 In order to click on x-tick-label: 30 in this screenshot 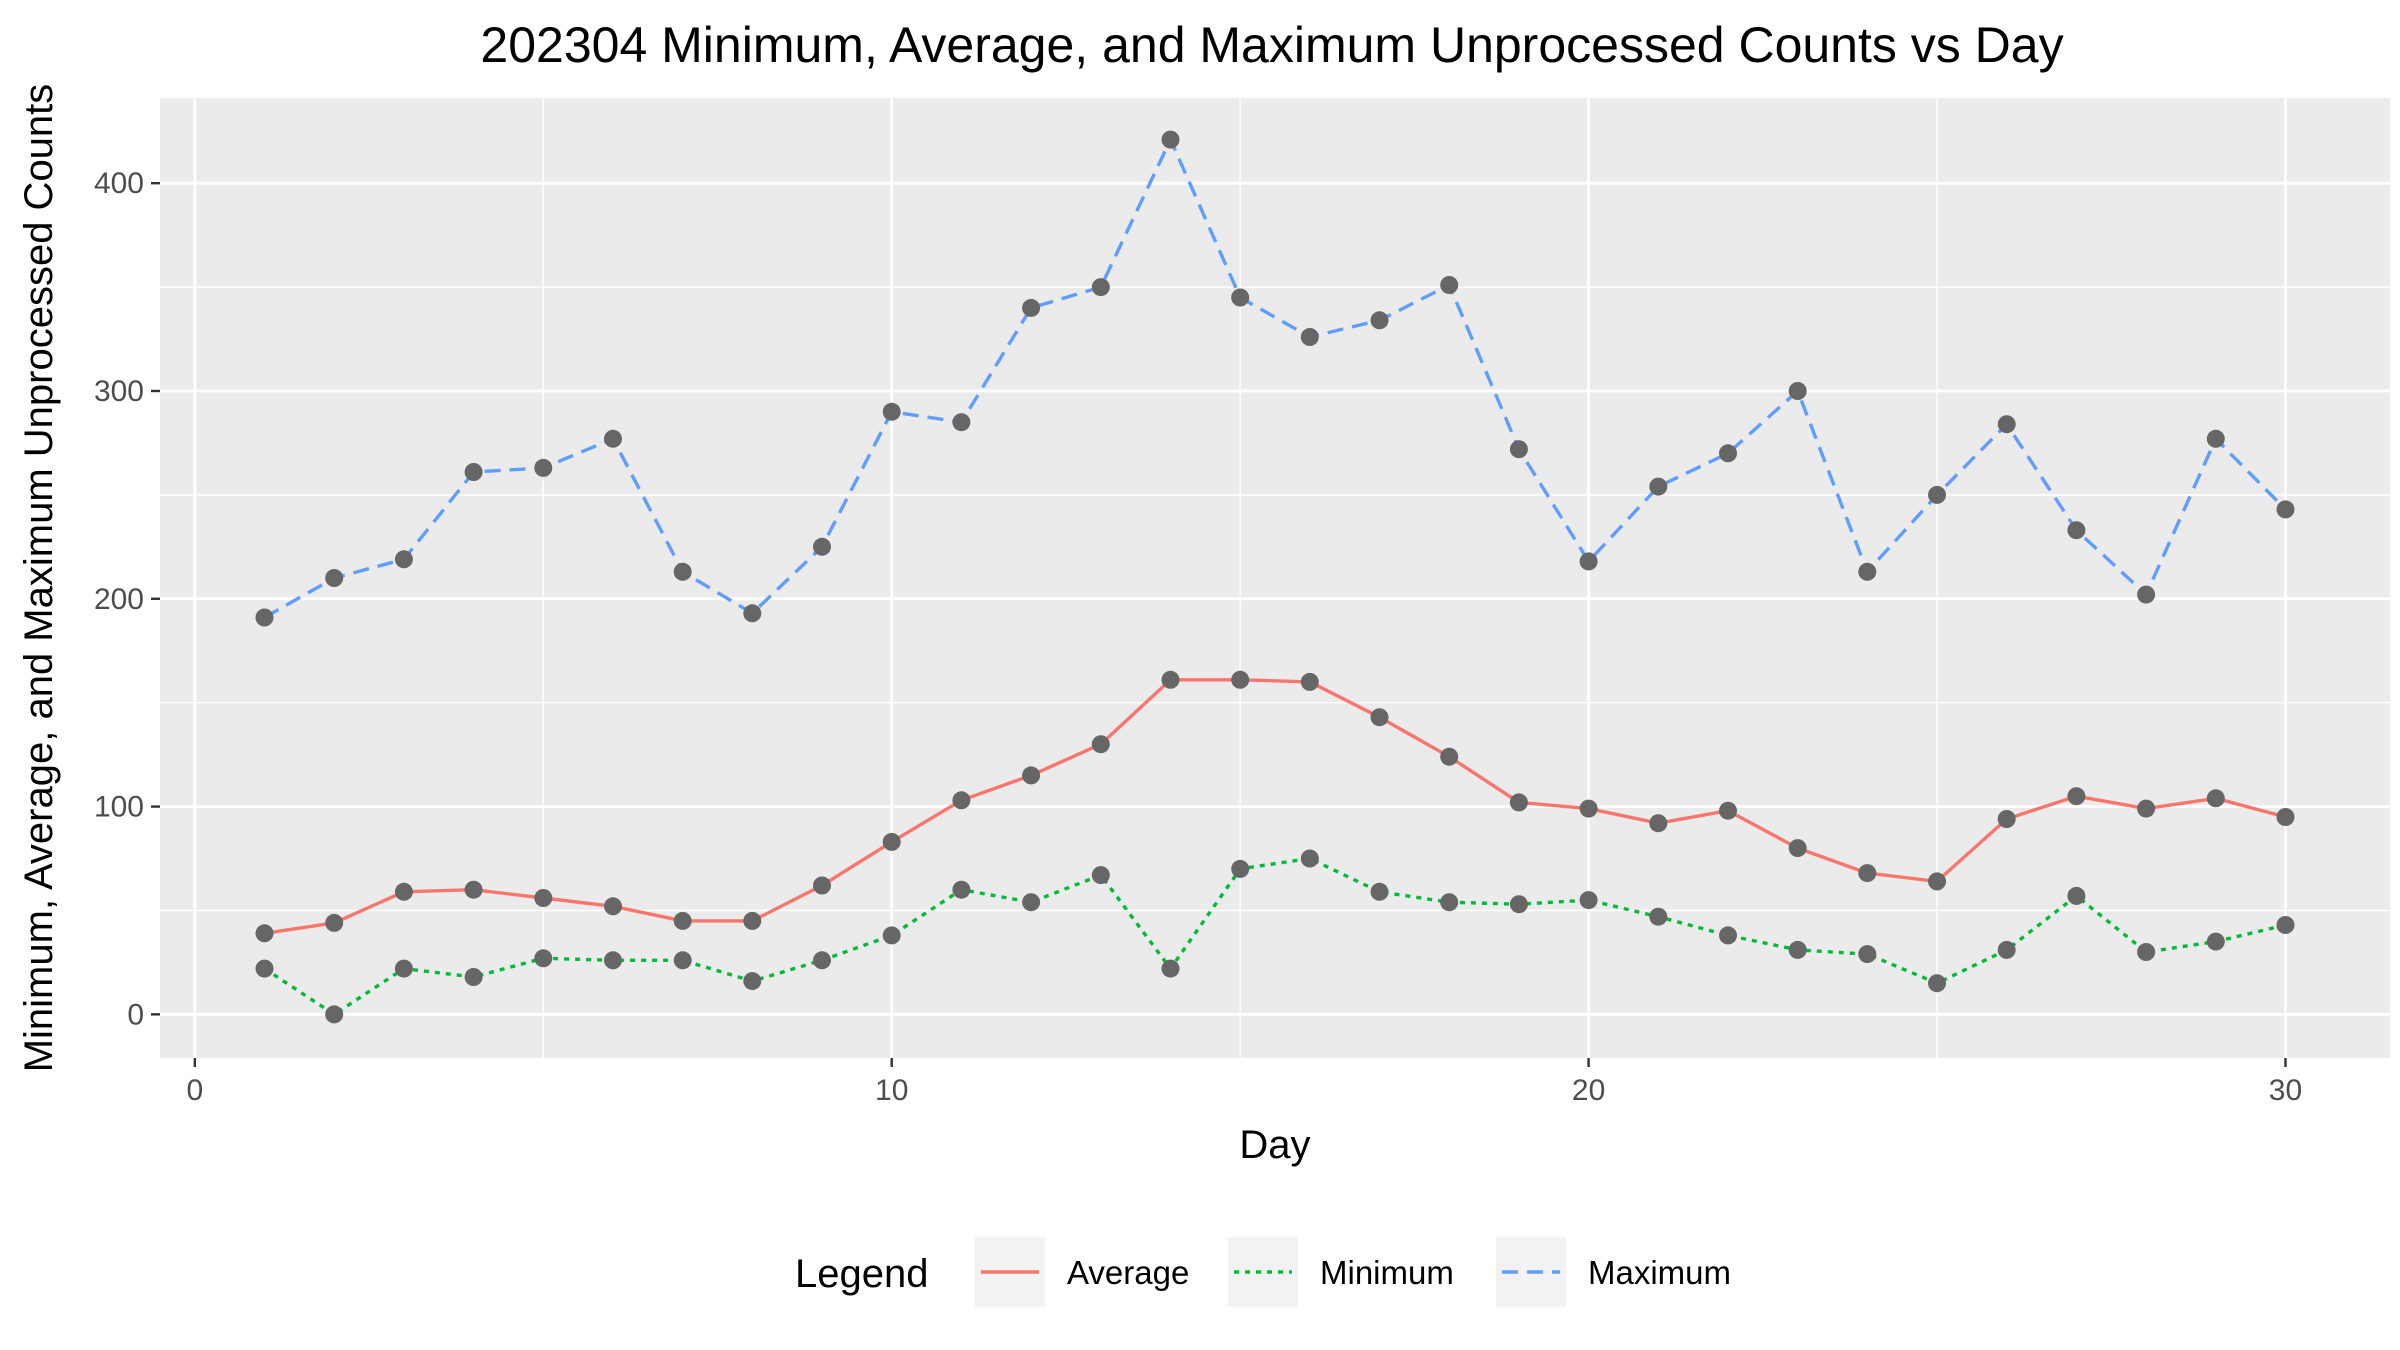, I will do `click(2285, 1090)`.